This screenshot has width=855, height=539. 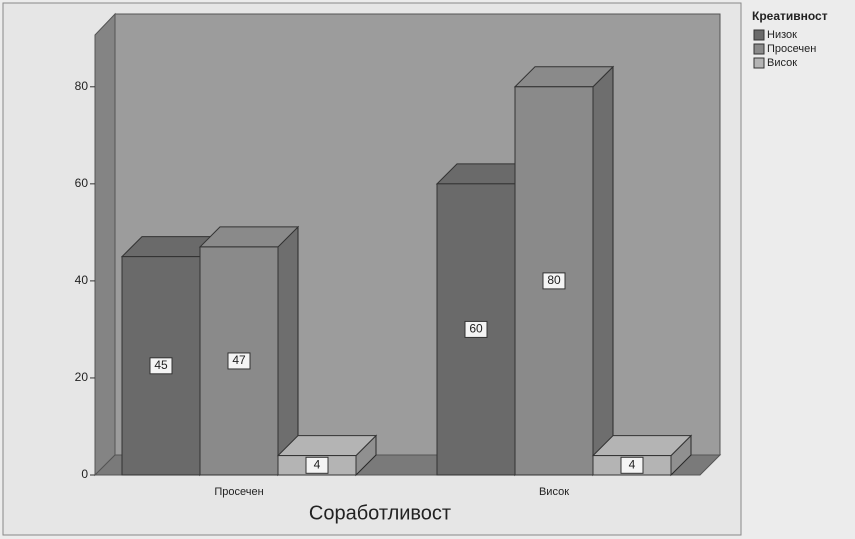 What do you see at coordinates (782, 63) in the screenshot?
I see `legend-label: Висок` at bounding box center [782, 63].